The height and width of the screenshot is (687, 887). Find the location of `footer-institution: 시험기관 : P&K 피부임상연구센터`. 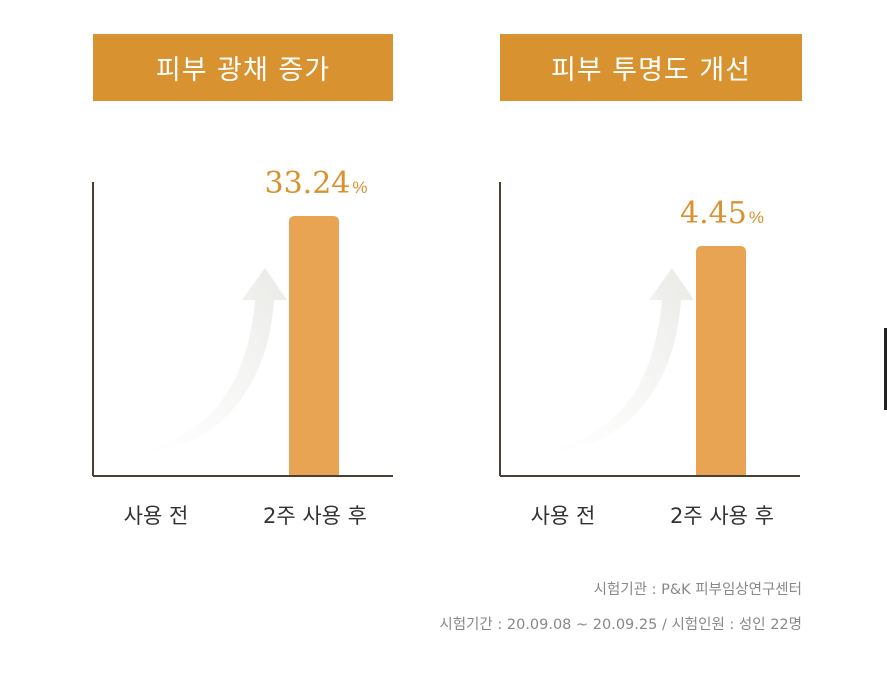

footer-institution: 시험기관 : P&K 피부임상연구센터 is located at coordinates (697, 590).